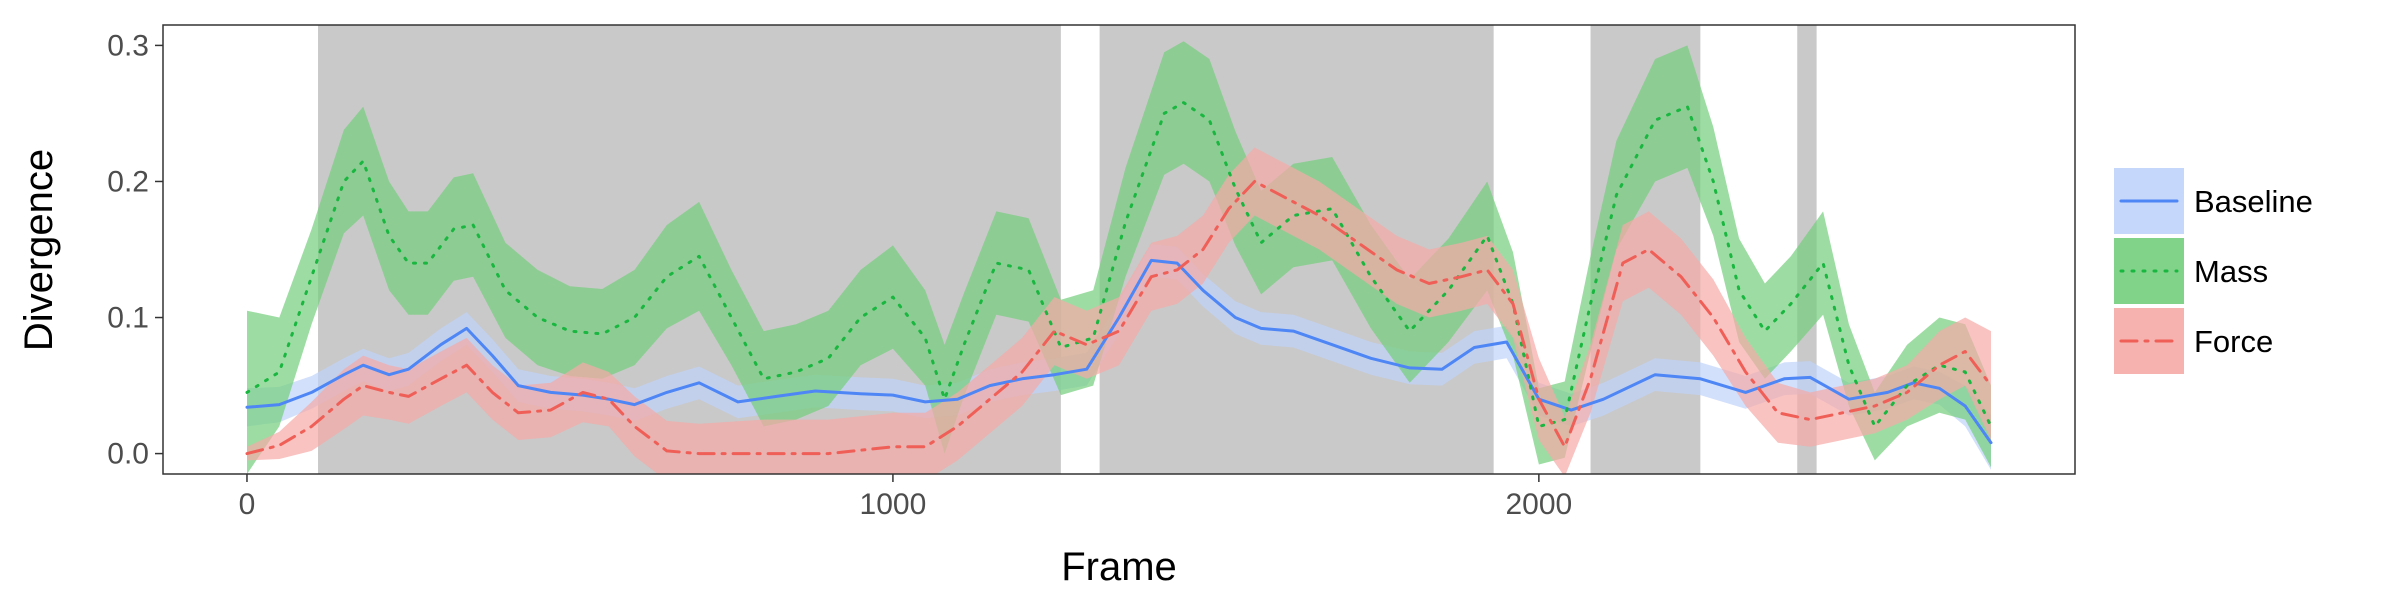 The image size is (2400, 600). What do you see at coordinates (247, 504) in the screenshot?
I see `x-tick-label: 0` at bounding box center [247, 504].